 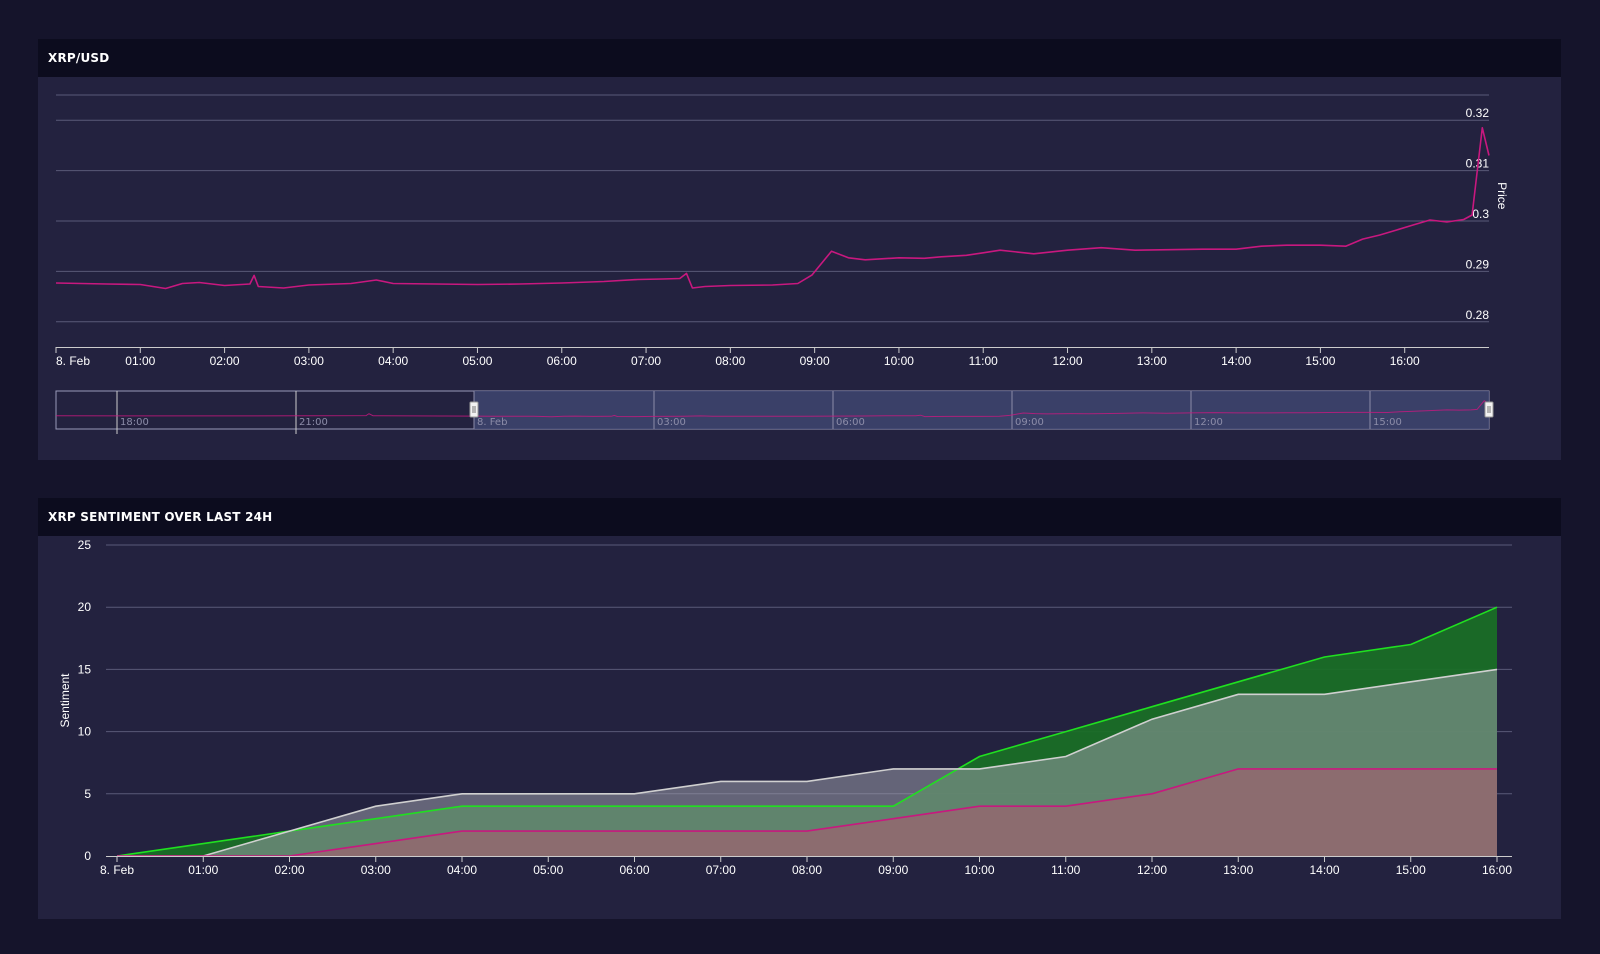 I want to click on price-panel-title: XRP/USD, so click(x=799, y=58).